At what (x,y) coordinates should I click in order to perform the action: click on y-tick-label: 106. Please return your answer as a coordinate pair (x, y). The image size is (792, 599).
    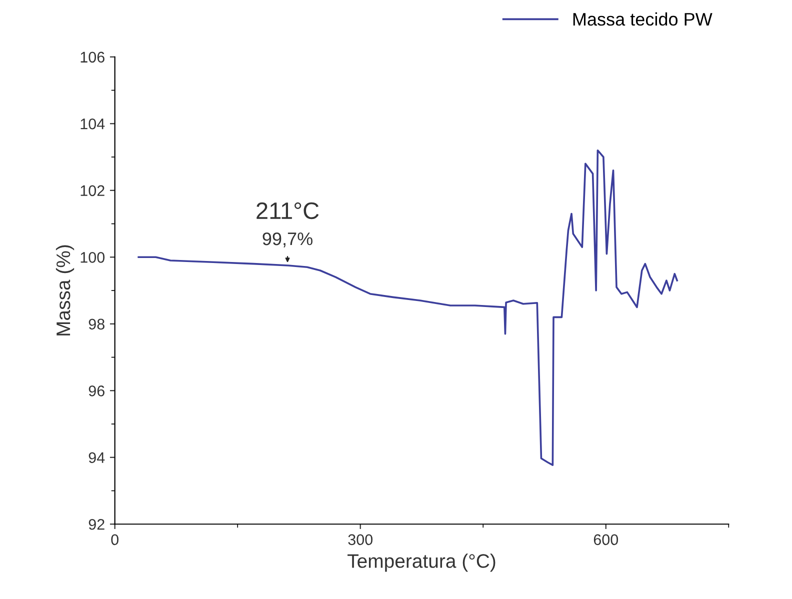
    Looking at the image, I should click on (92, 57).